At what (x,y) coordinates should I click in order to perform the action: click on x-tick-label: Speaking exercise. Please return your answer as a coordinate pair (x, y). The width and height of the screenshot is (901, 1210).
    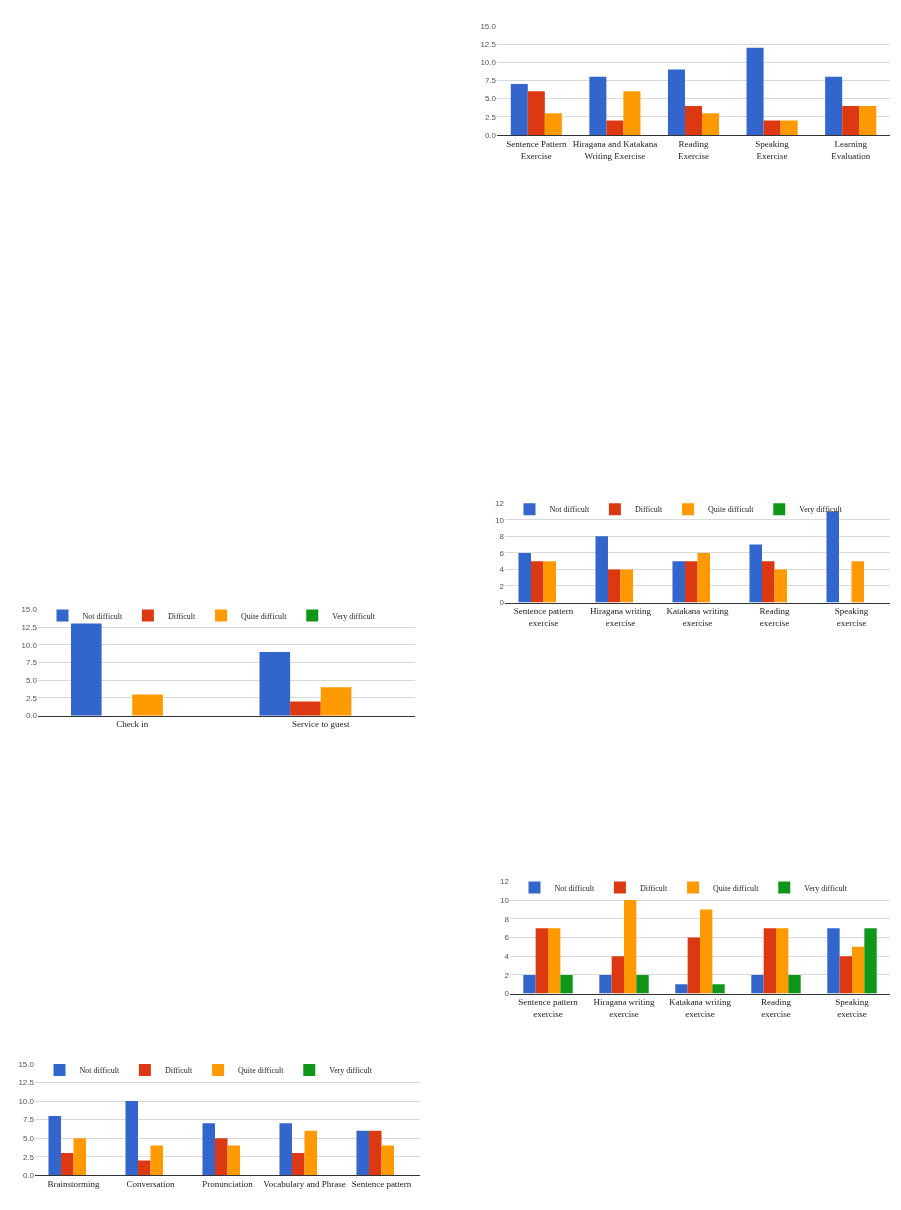
    Looking at the image, I should click on (852, 1008).